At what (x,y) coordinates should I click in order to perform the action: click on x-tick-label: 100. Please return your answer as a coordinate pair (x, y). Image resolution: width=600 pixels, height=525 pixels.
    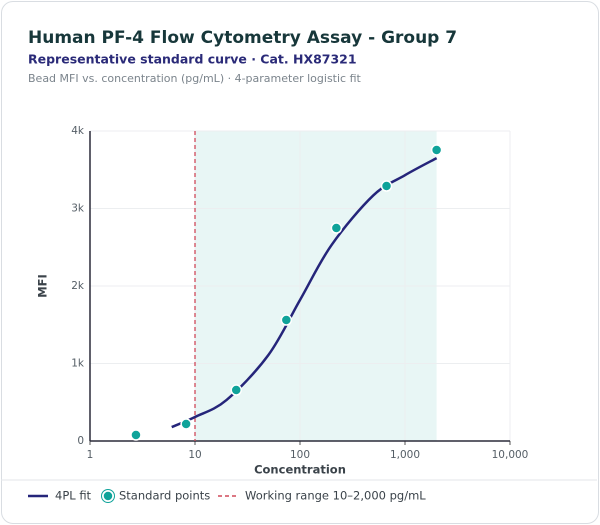
    Looking at the image, I should click on (300, 455).